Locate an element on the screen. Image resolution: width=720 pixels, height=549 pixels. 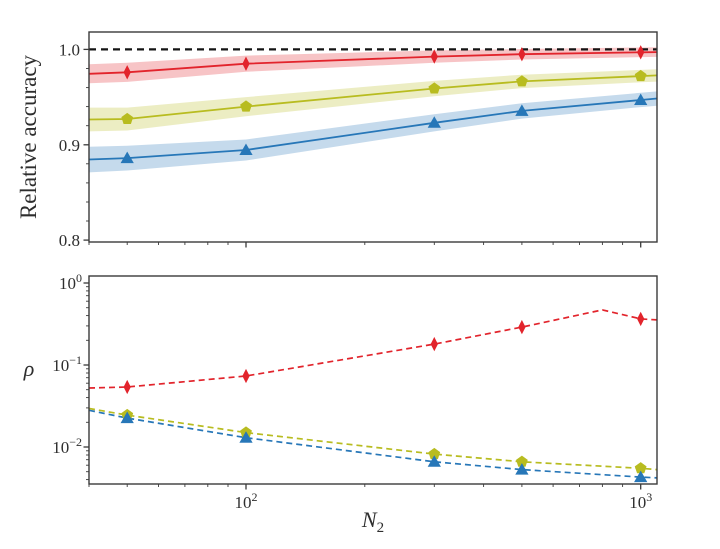
line-red-diamond is located at coordinates (373, 349).